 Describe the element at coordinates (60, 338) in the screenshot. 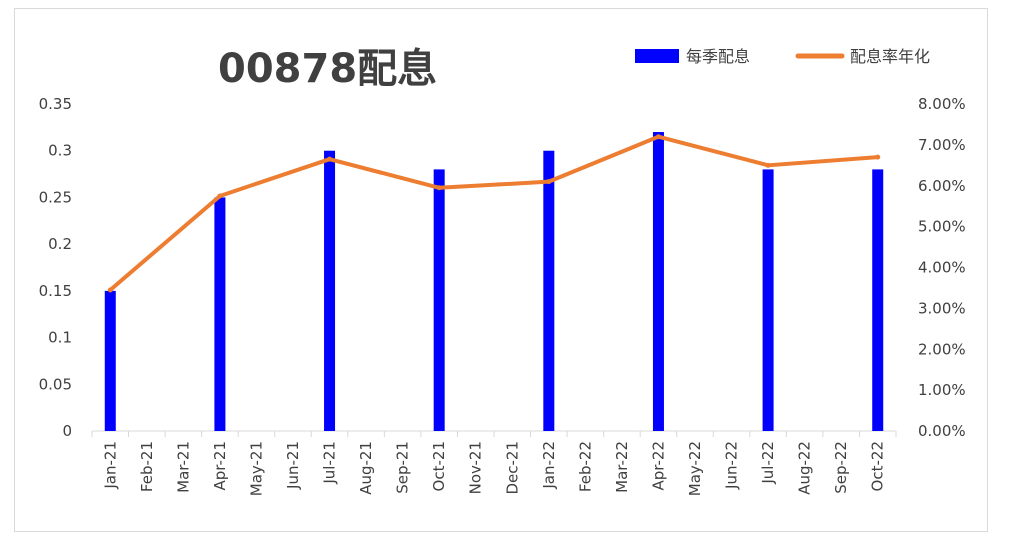

I see `y-left-tick-label: 0.1` at that location.